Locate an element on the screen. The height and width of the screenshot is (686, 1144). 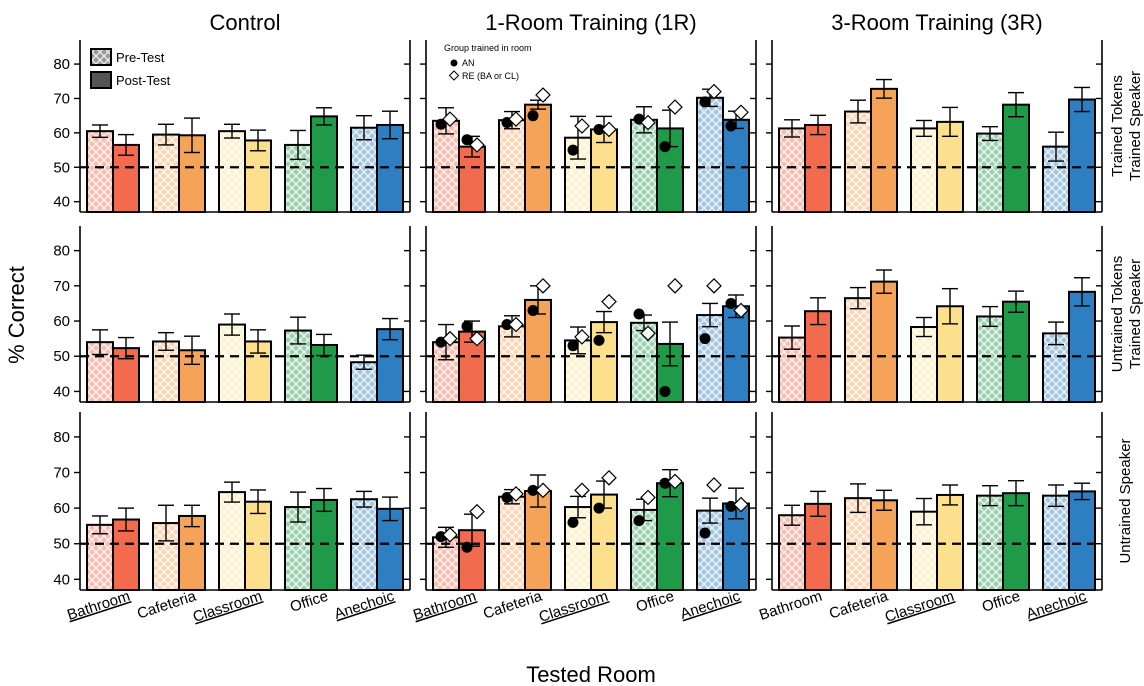
legend-re-marker is located at coordinates (454, 75).